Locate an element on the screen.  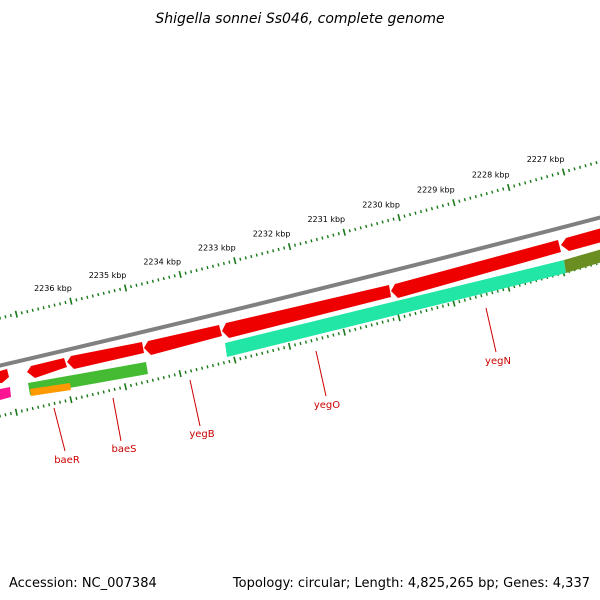
cds-feature-magenta is located at coordinates (5, 393).